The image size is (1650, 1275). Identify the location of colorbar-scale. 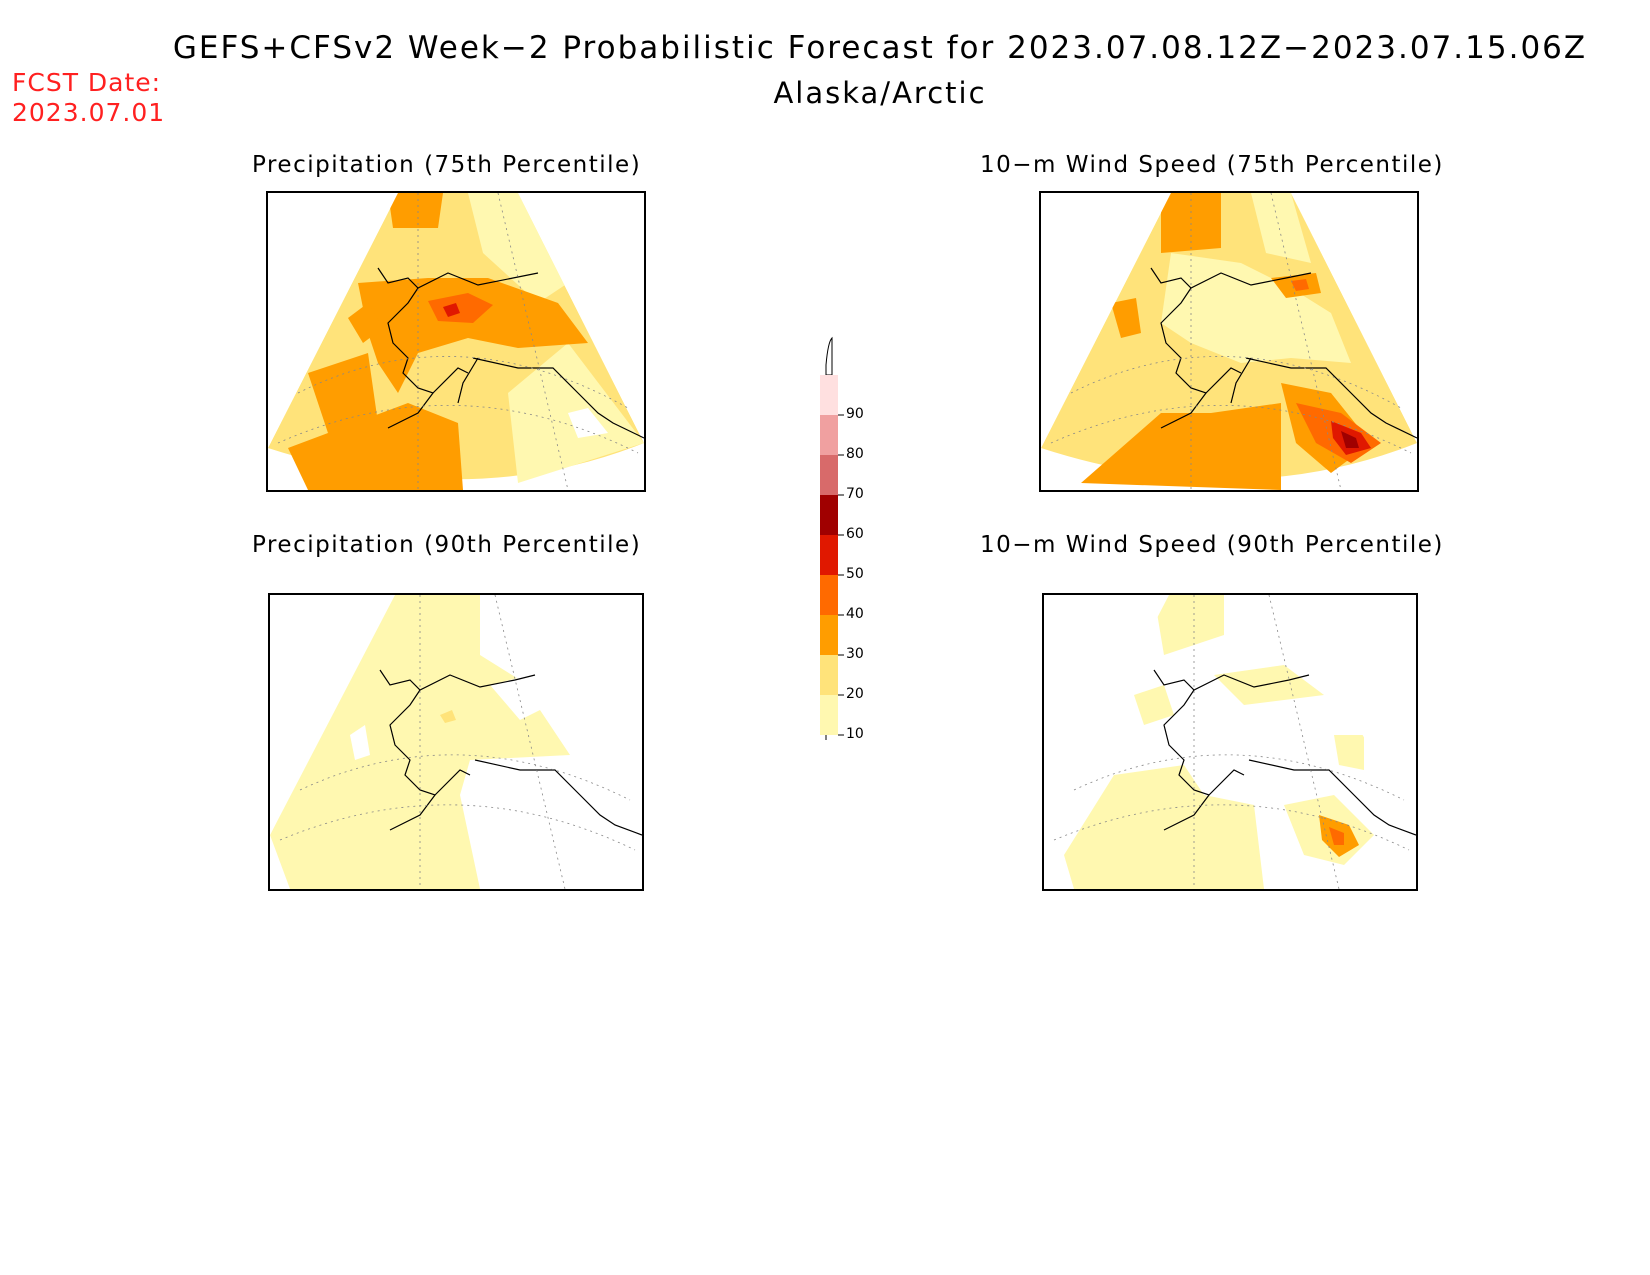
(832, 538).